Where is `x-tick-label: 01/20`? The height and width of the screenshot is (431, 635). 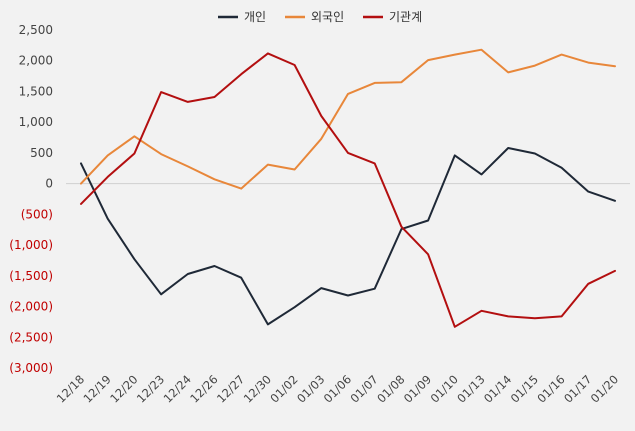
x-tick-label: 01/20 is located at coordinates (604, 388).